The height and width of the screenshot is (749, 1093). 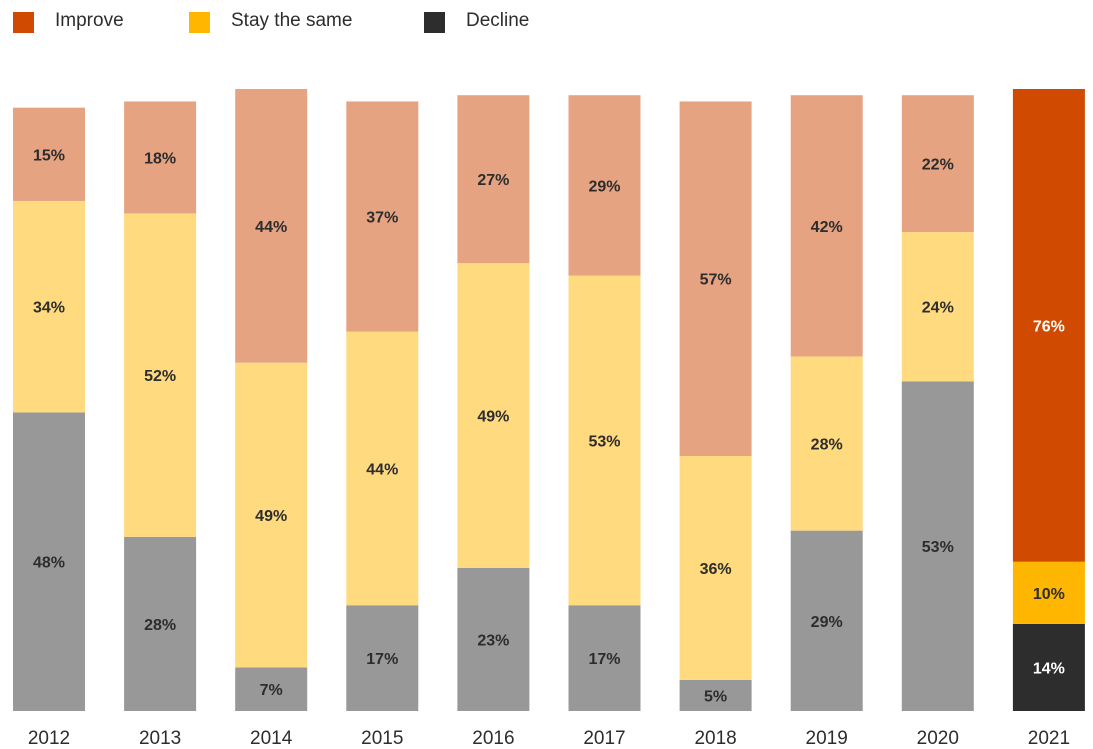 I want to click on bar-2021-decline, so click(x=1048, y=667).